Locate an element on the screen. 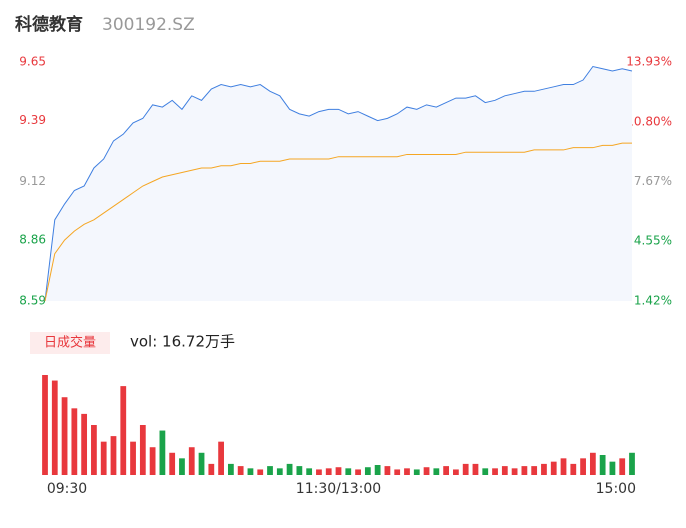 The image size is (686, 528). stock-name: 科德教育 is located at coordinates (49, 24).